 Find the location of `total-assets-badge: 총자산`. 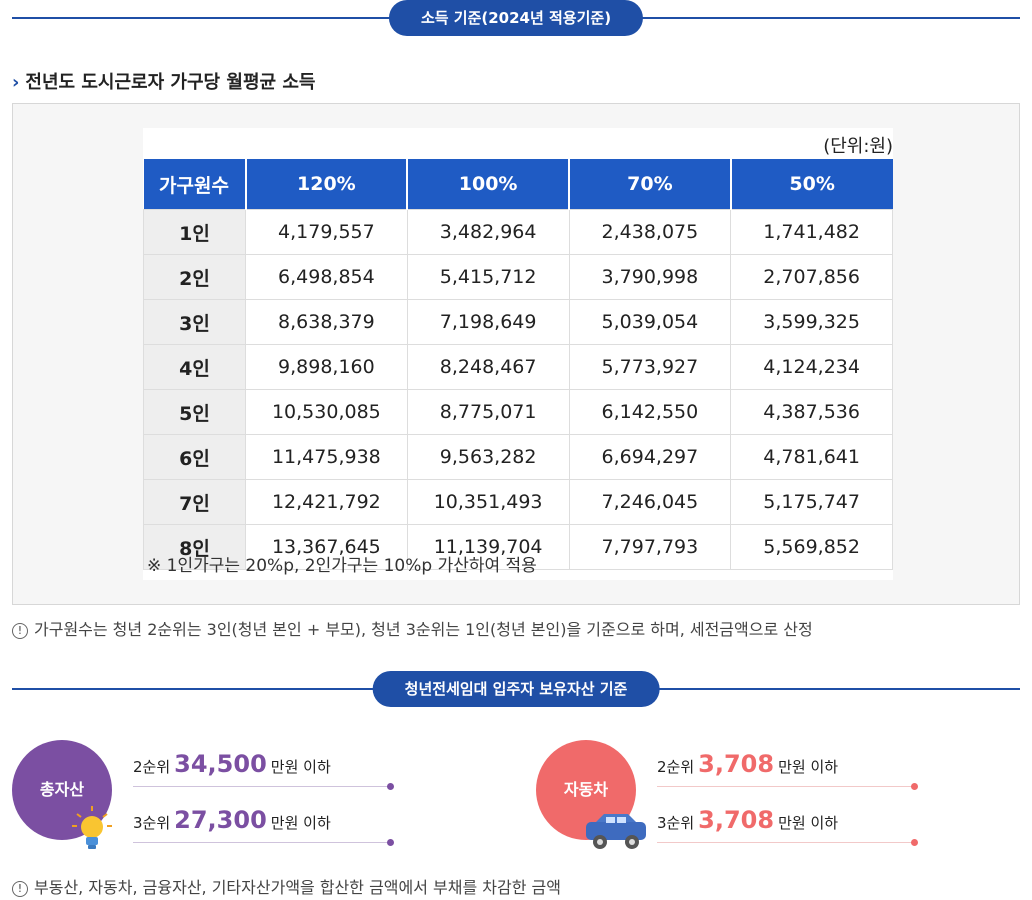

total-assets-badge: 총자산 is located at coordinates (62, 790).